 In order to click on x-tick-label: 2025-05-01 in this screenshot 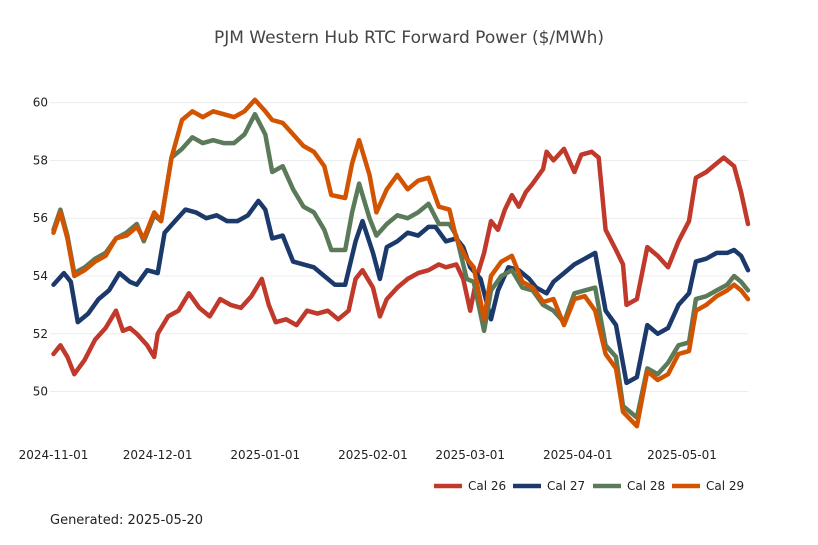, I will do `click(682, 455)`.